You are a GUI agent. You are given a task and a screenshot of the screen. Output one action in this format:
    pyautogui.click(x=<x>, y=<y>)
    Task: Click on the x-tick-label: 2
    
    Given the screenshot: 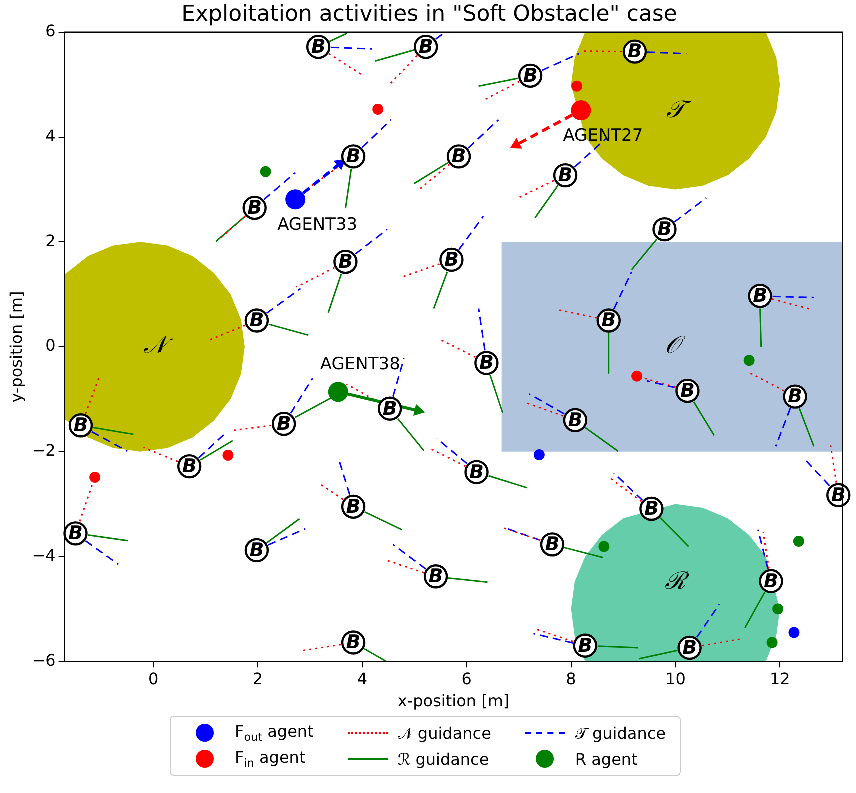 What is the action you would take?
    pyautogui.click(x=258, y=678)
    